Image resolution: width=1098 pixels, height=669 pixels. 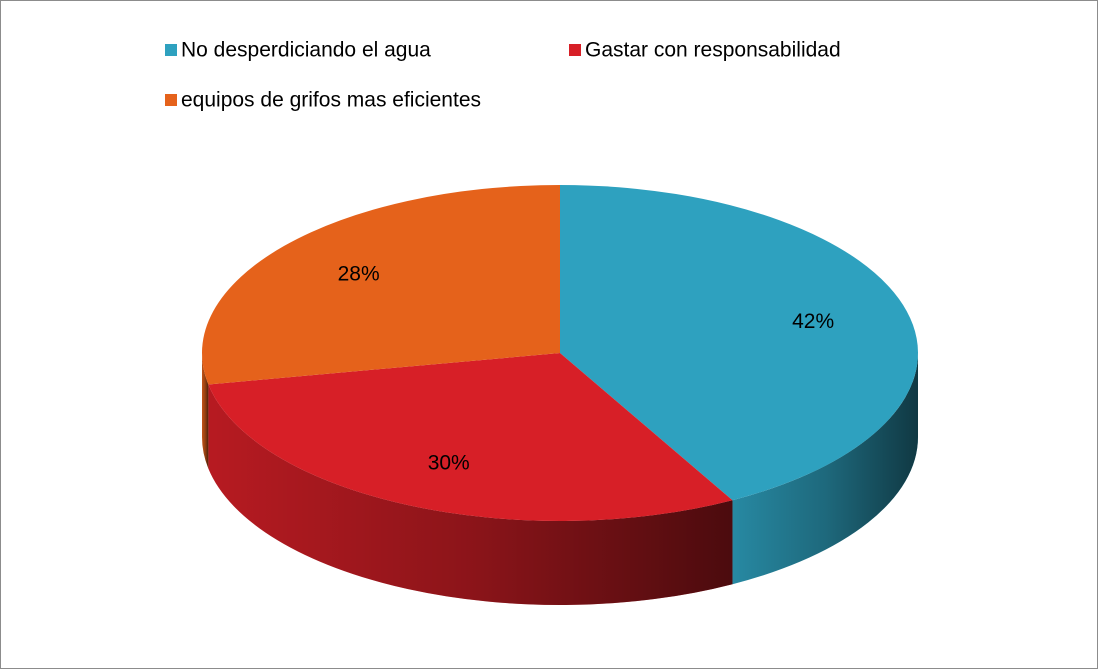 What do you see at coordinates (813, 321) in the screenshot?
I see `data-label: 42%` at bounding box center [813, 321].